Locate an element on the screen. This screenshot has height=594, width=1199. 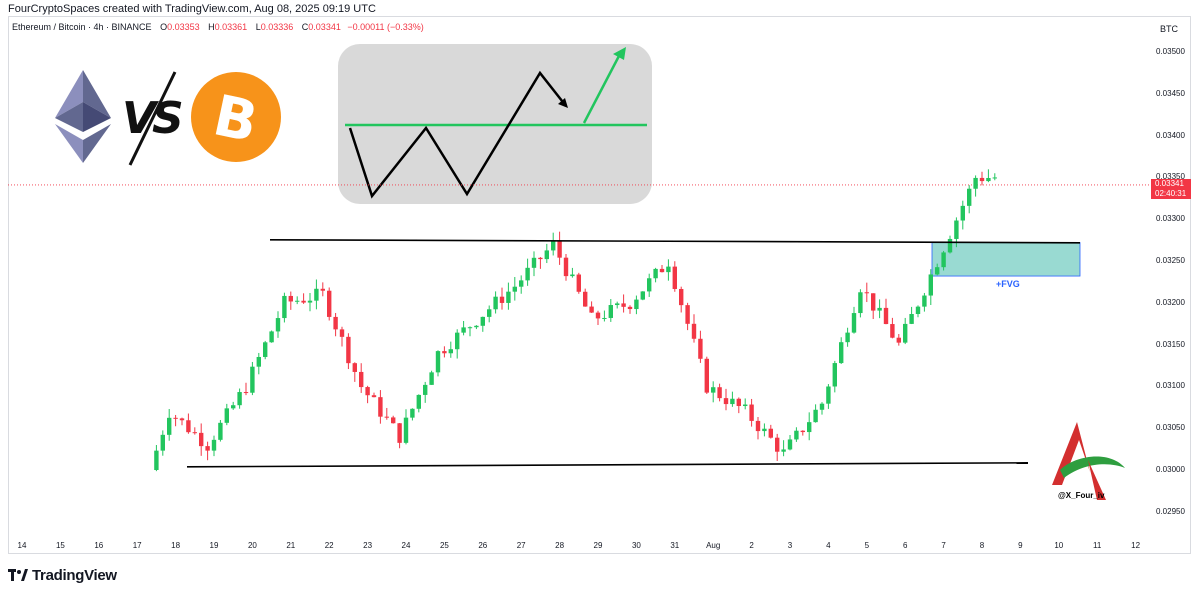
date-tick-label: 18 is located at coordinates (176, 545).